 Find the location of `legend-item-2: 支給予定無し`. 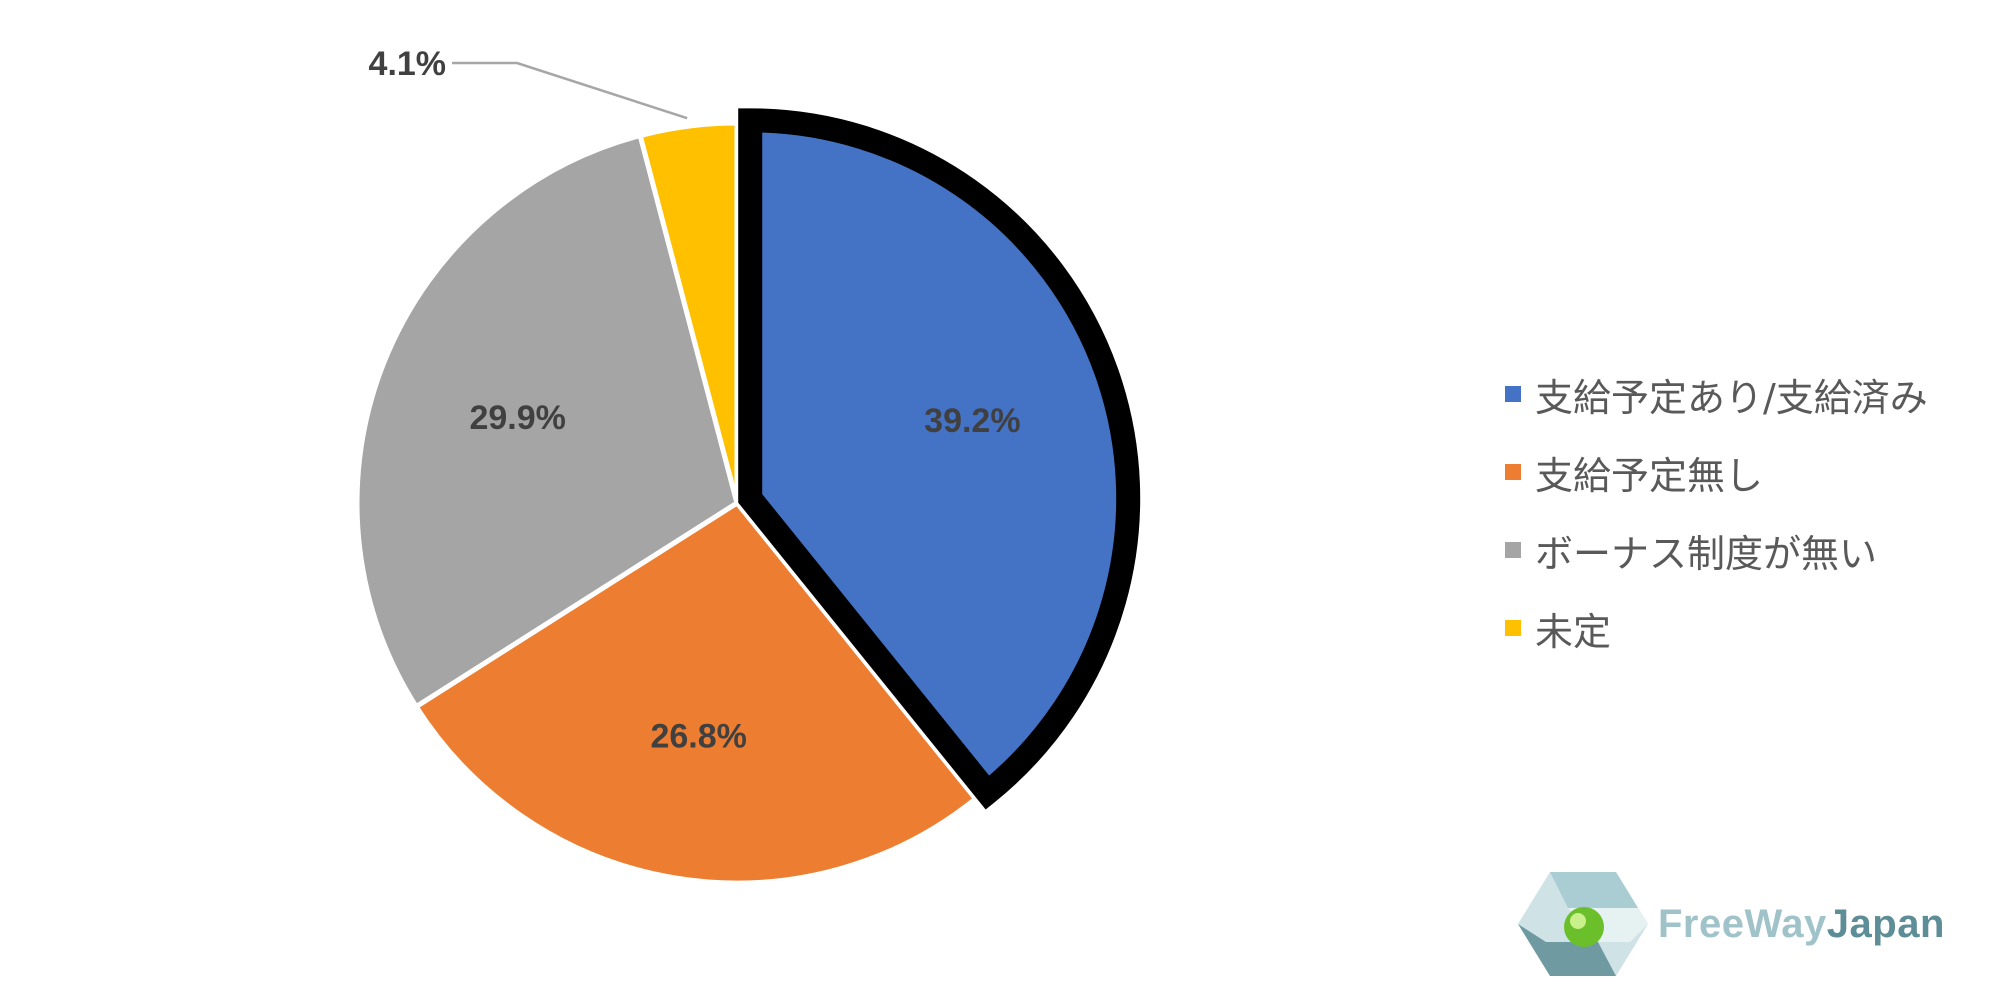

legend-item-2: 支給予定無し is located at coordinates (1716, 472).